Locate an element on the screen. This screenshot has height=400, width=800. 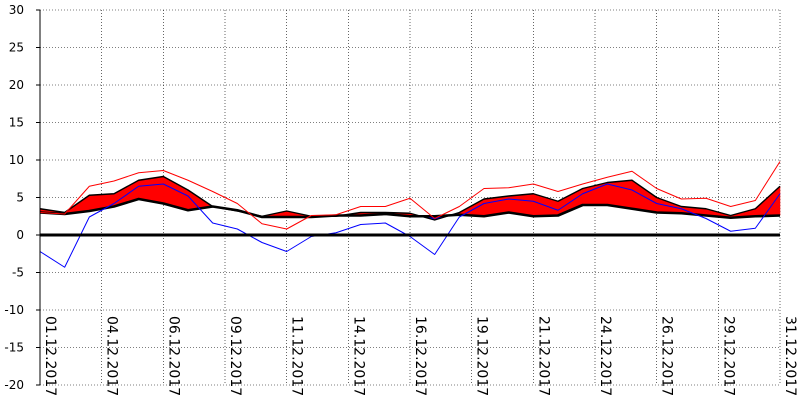
x-tick-label: 06.12.2017 is located at coordinates (173, 356).